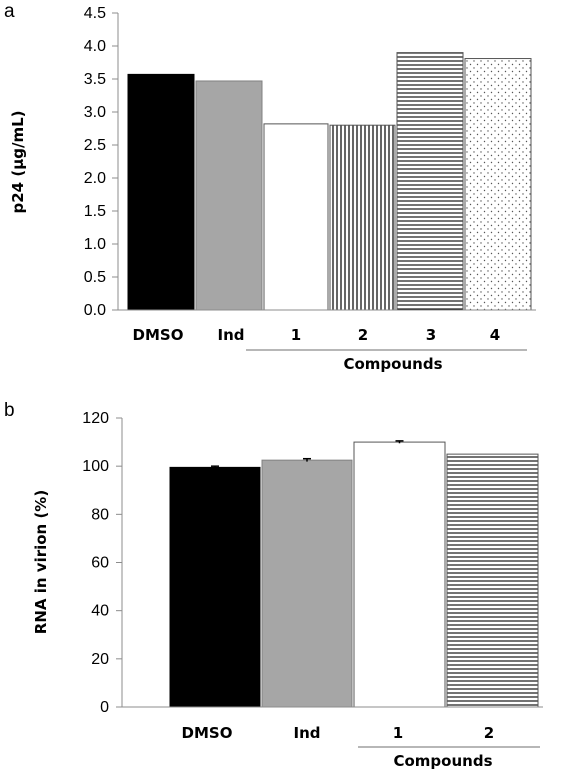 Image resolution: width=566 pixels, height=773 pixels. Describe the element at coordinates (495, 335) in the screenshot. I see `category-label: 4` at that location.